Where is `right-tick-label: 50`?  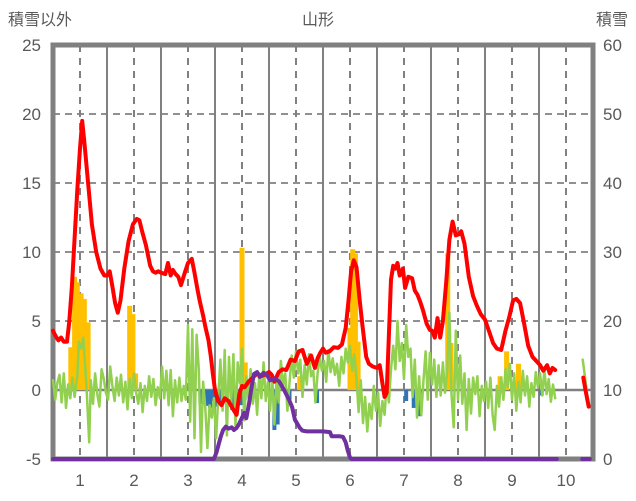
right-tick-label: 50 is located at coordinates (612, 114).